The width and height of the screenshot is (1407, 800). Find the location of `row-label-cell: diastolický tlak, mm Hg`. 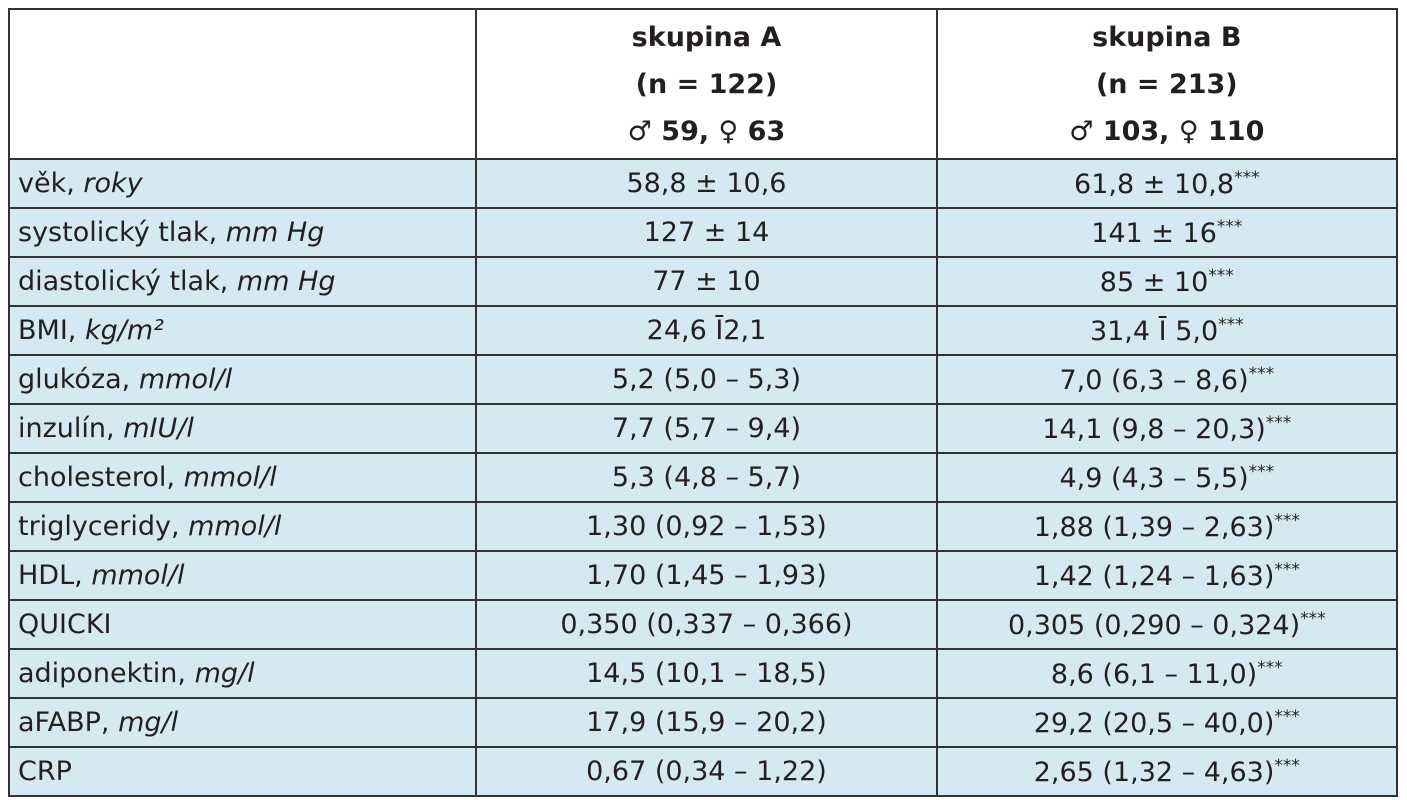

row-label-cell: diastolický tlak, mm Hg is located at coordinates (242, 281).